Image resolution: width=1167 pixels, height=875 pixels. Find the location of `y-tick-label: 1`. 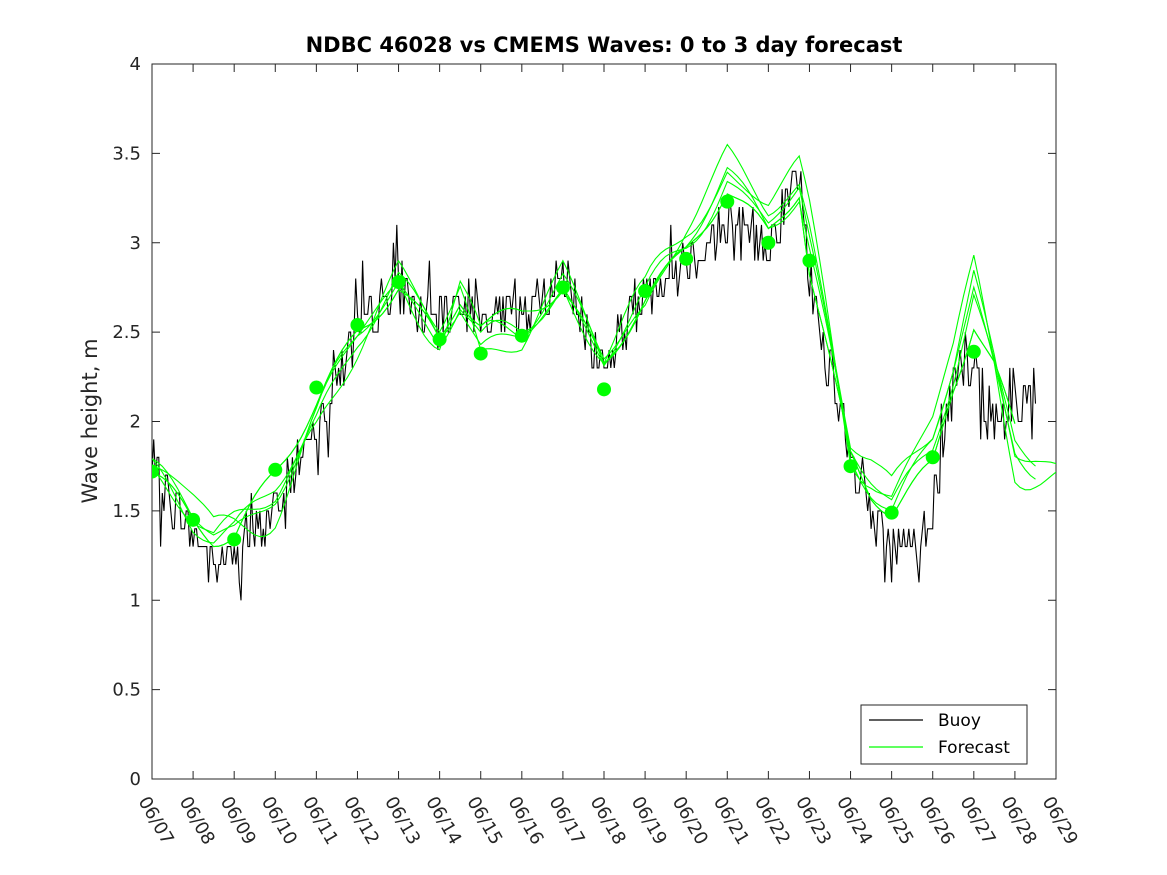

y-tick-label: 1 is located at coordinates (135, 600).